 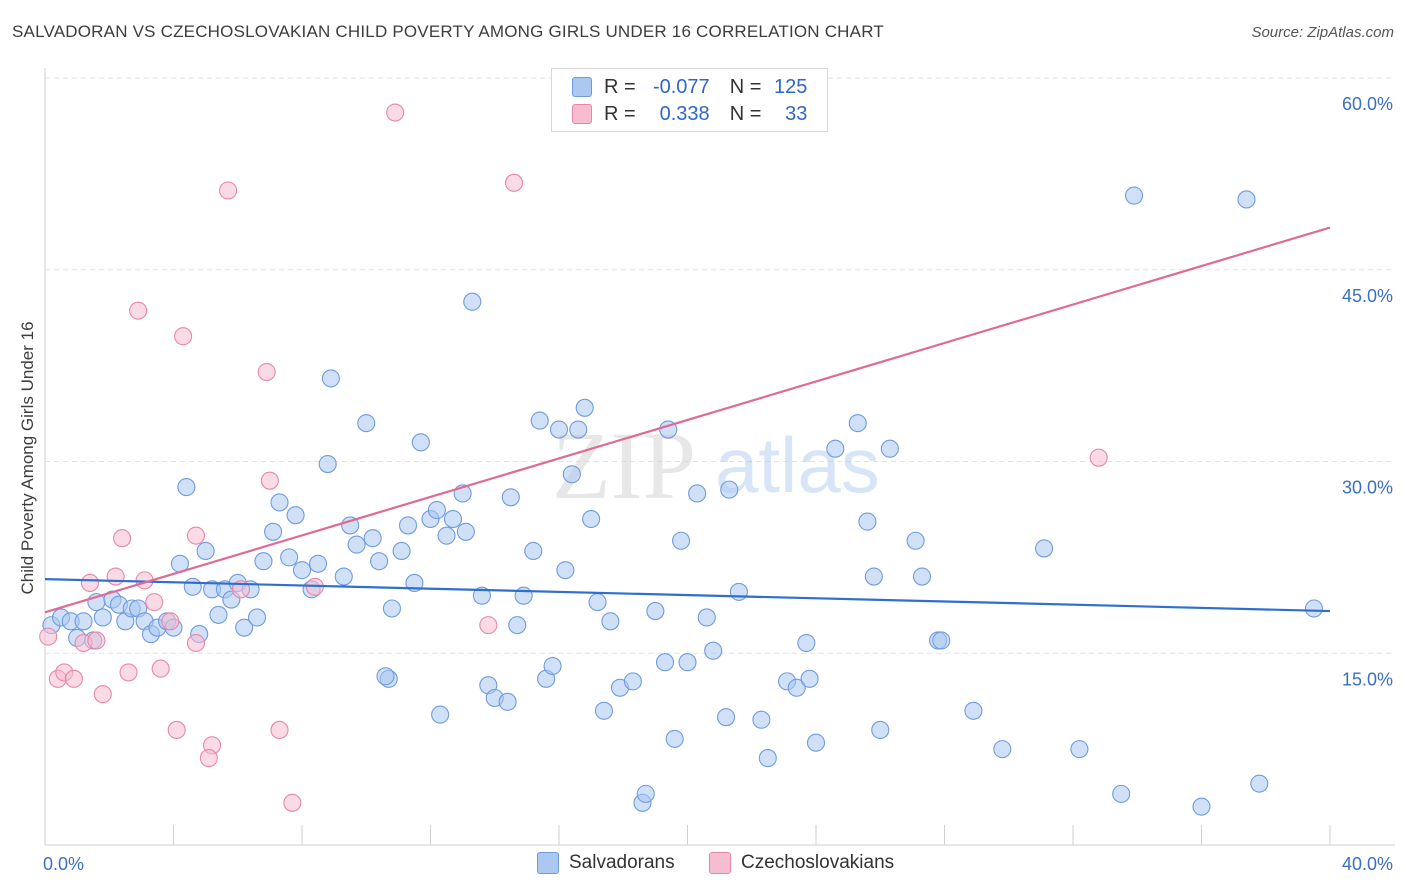 What do you see at coordinates (548, 863) in the screenshot?
I see `legend-swatch-blue` at bounding box center [548, 863].